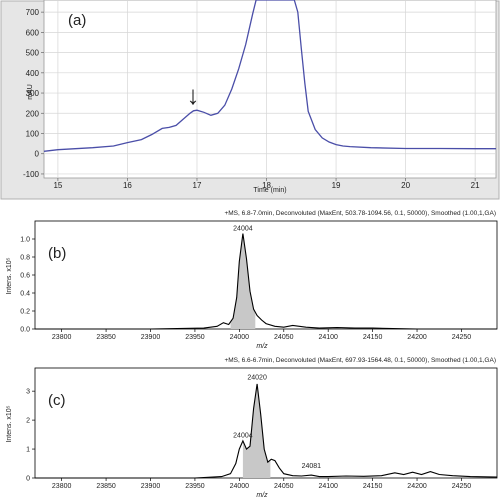 The image size is (500, 501). I want to click on panel-a-y-tick-label: 500, so click(33, 53).